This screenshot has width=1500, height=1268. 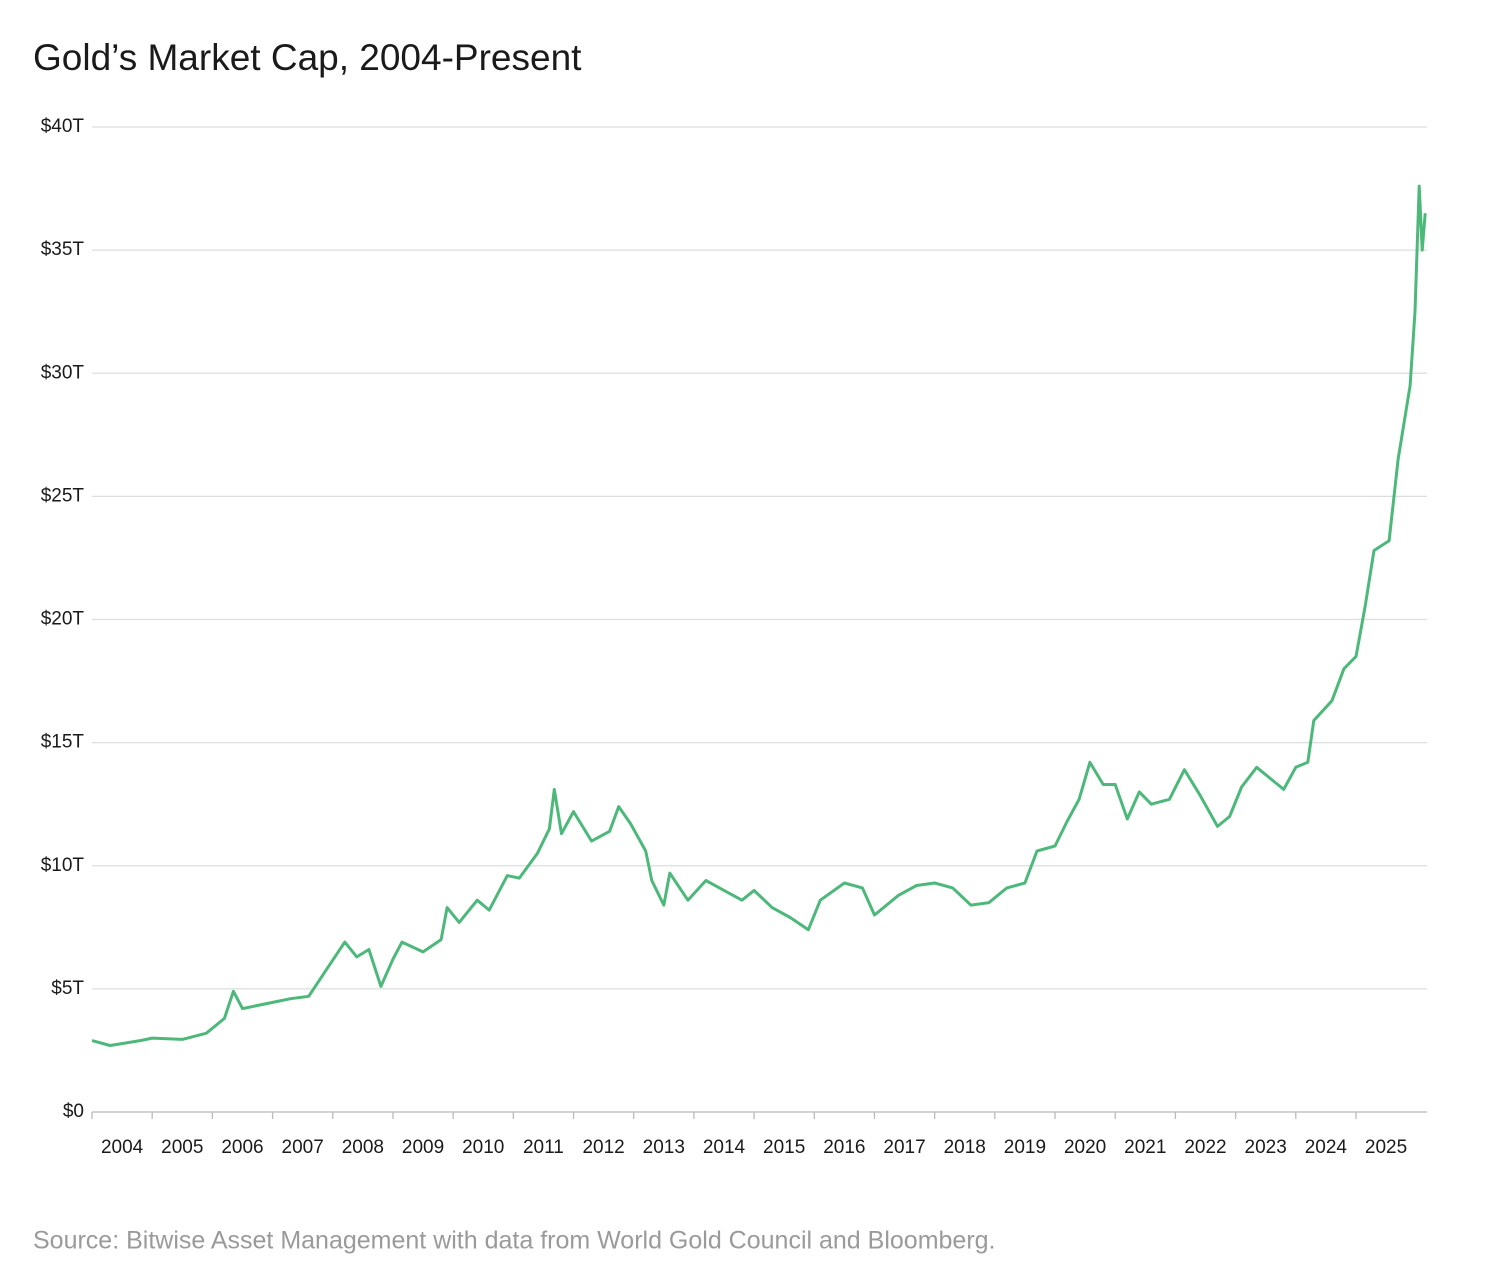 What do you see at coordinates (63, 372) in the screenshot?
I see `y-tick-label: $30T` at bounding box center [63, 372].